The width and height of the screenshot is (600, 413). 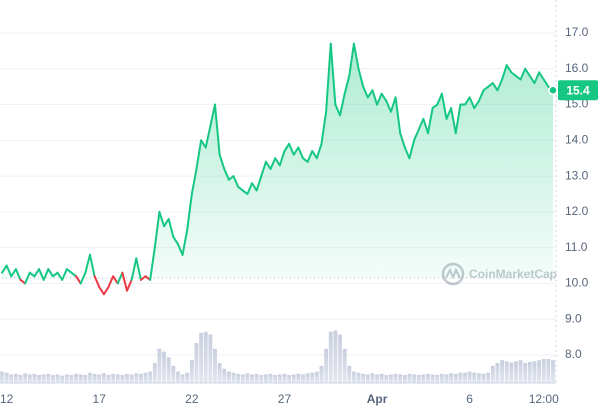 I want to click on x-tick-label: 17, so click(x=100, y=399).